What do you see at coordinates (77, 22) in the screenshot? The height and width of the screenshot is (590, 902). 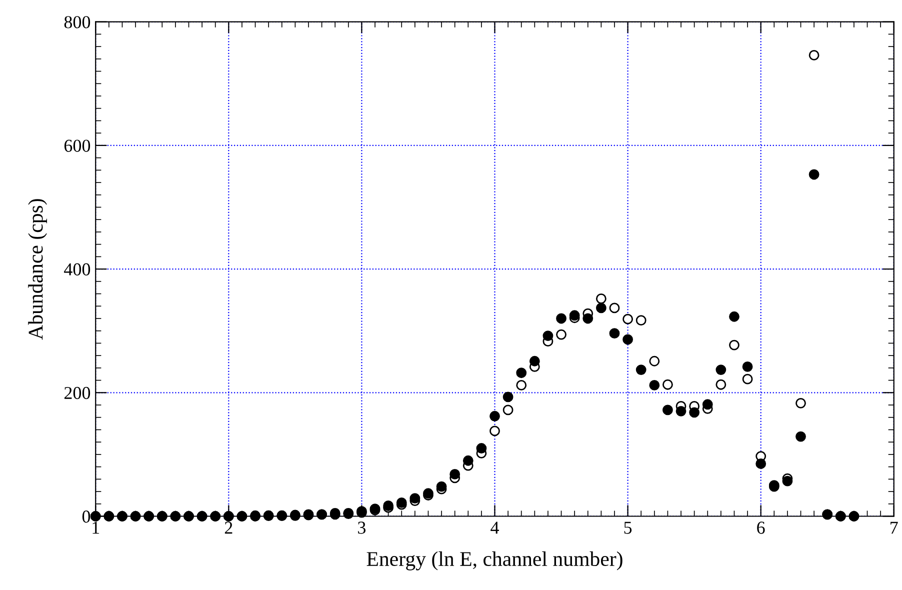 I see `y-tick-label: 800` at bounding box center [77, 22].